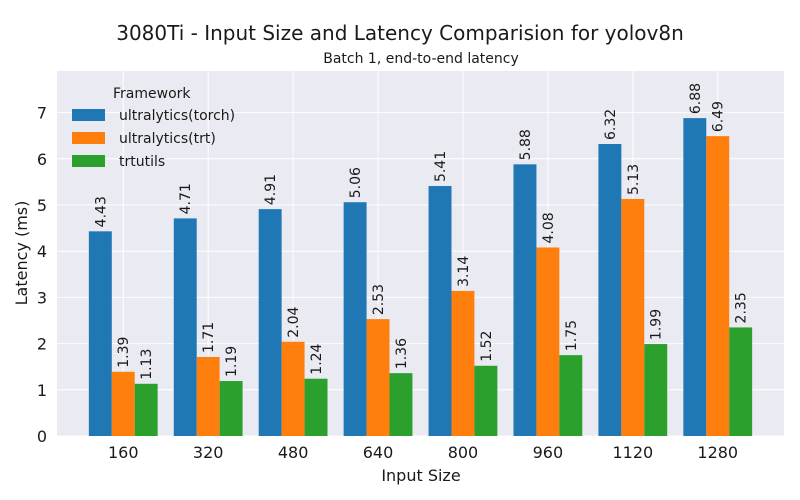 The image size is (800, 500). I want to click on bar-value-label: 1.52, so click(487, 346).